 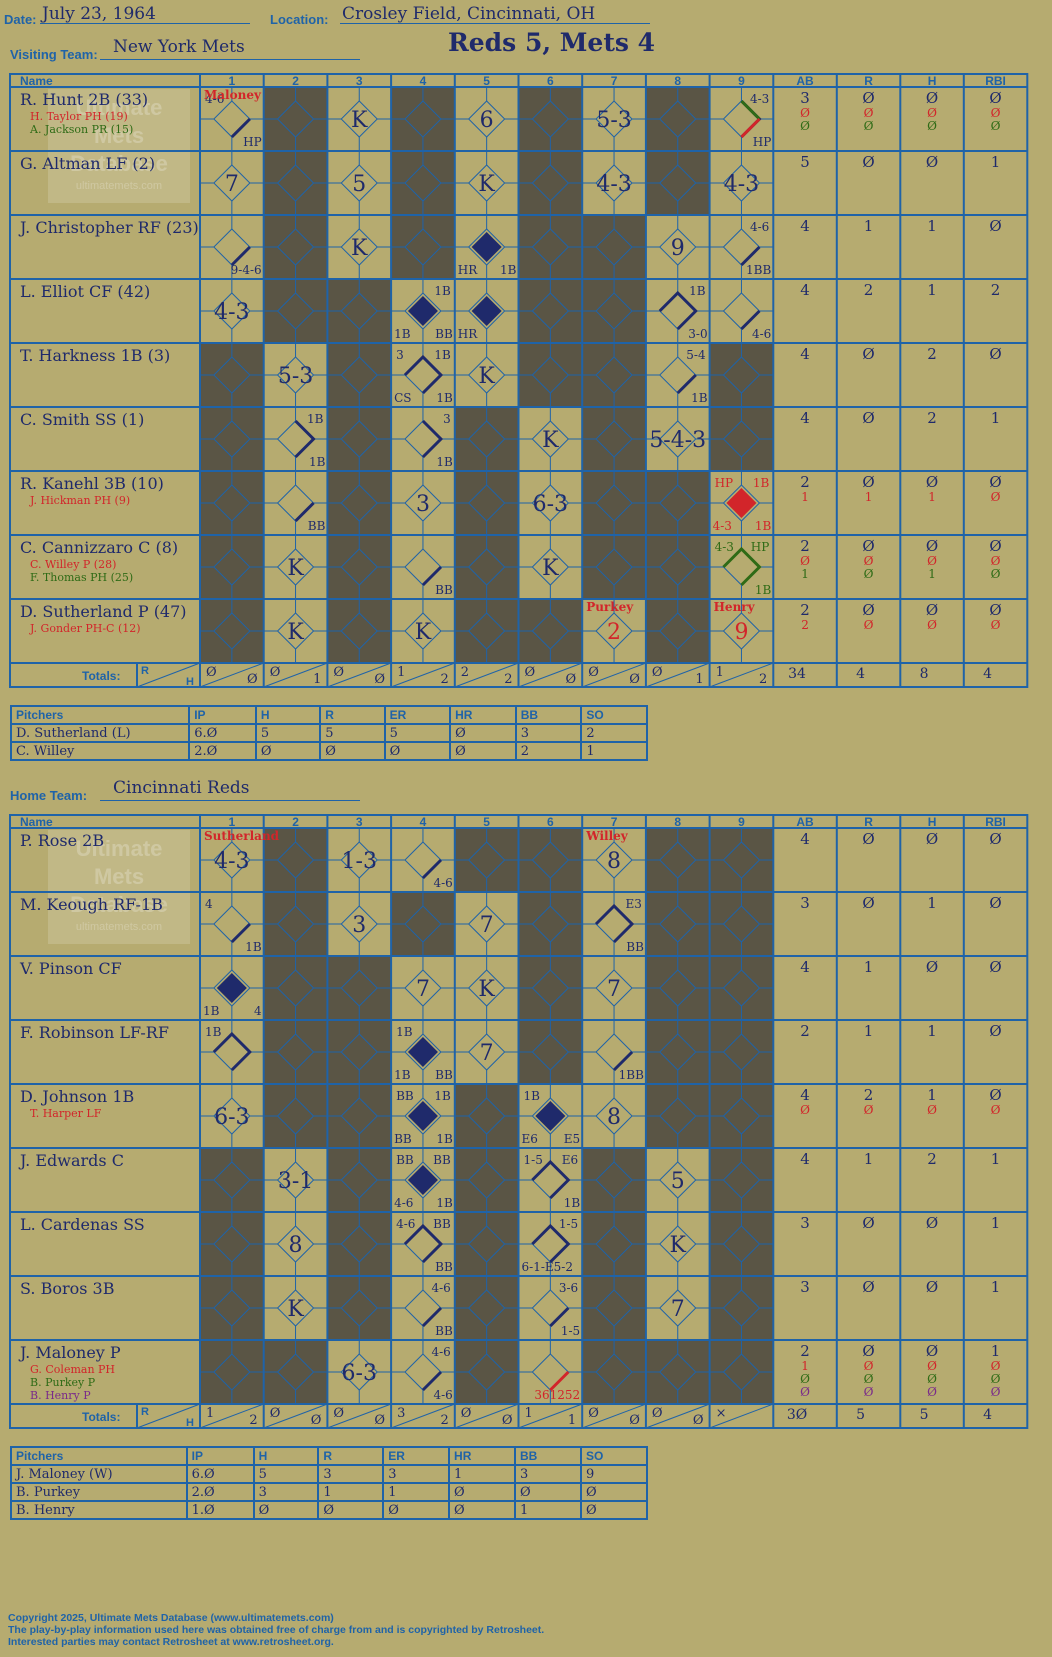 I want to click on batter-name: L. Elliot CF (42), so click(x=85, y=291).